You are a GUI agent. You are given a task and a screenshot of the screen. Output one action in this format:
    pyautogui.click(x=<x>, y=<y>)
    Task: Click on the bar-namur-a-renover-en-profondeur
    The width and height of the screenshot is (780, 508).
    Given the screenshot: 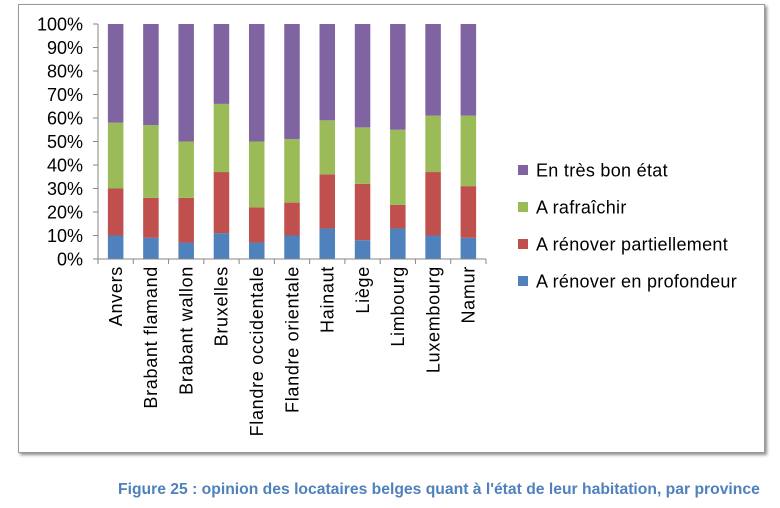 What is the action you would take?
    pyautogui.click(x=468, y=248)
    